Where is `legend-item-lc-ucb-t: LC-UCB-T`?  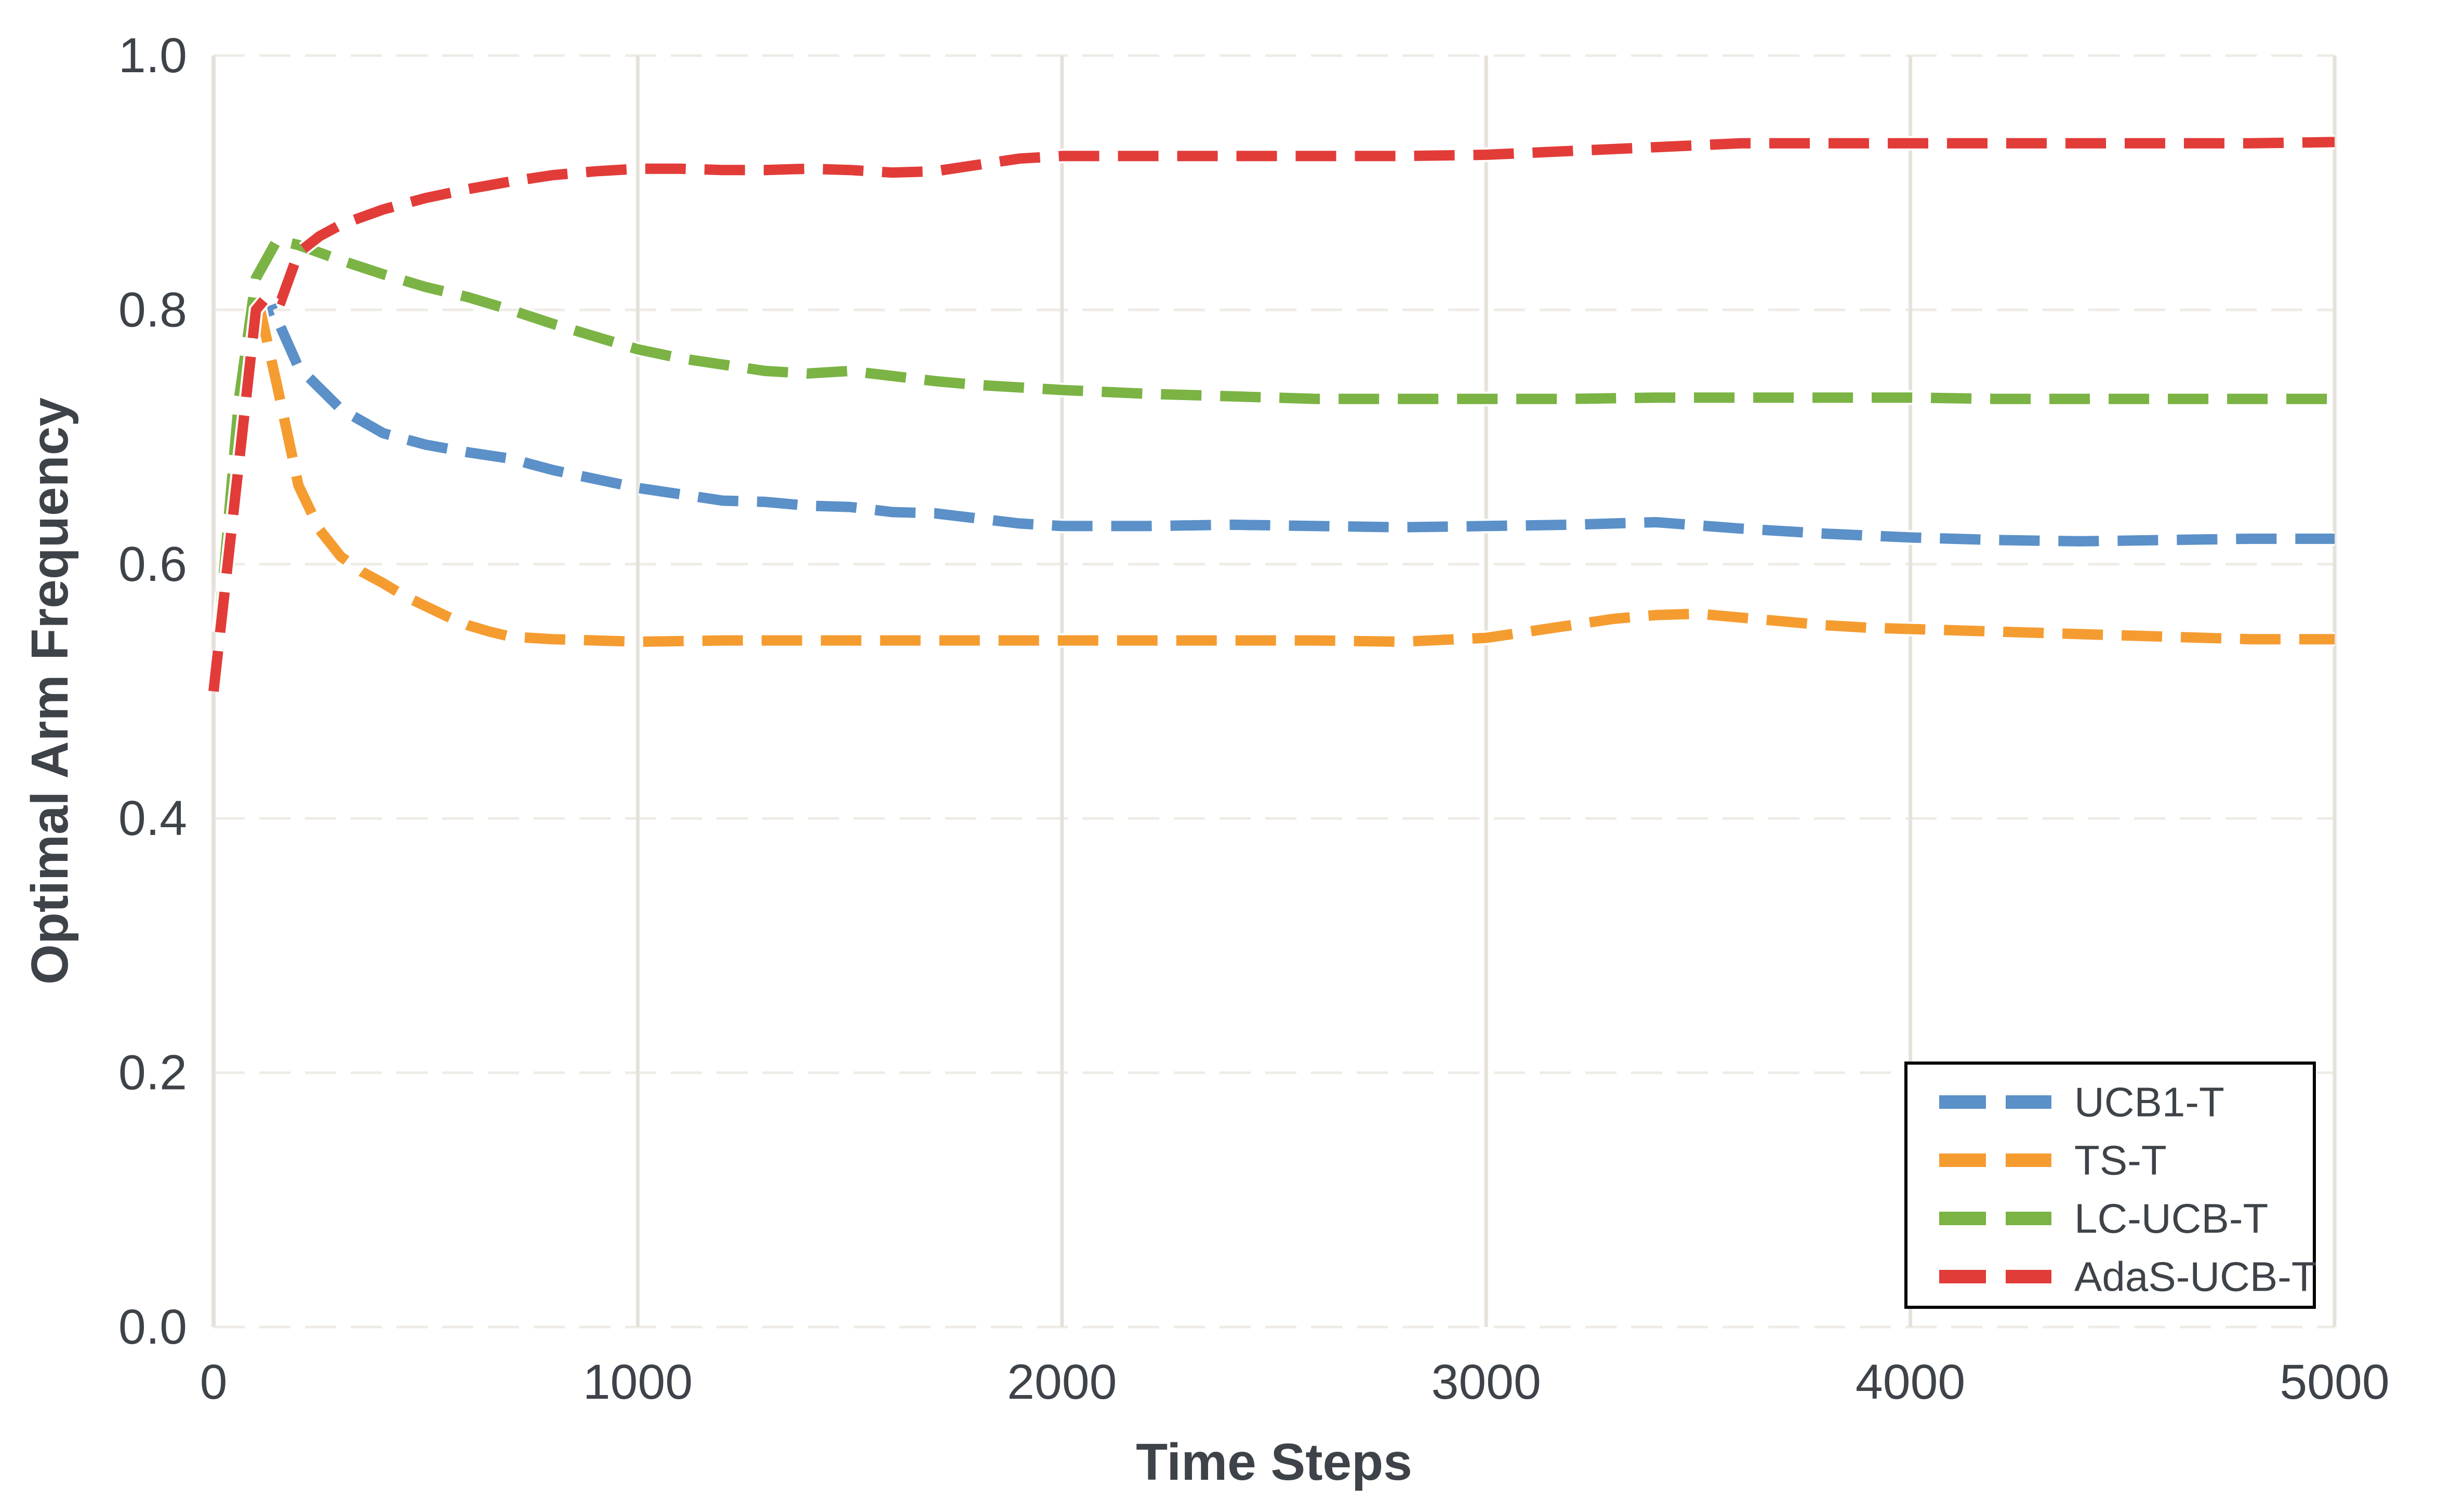 legend-item-lc-ucb-t: LC-UCB-T is located at coordinates (2104, 1219).